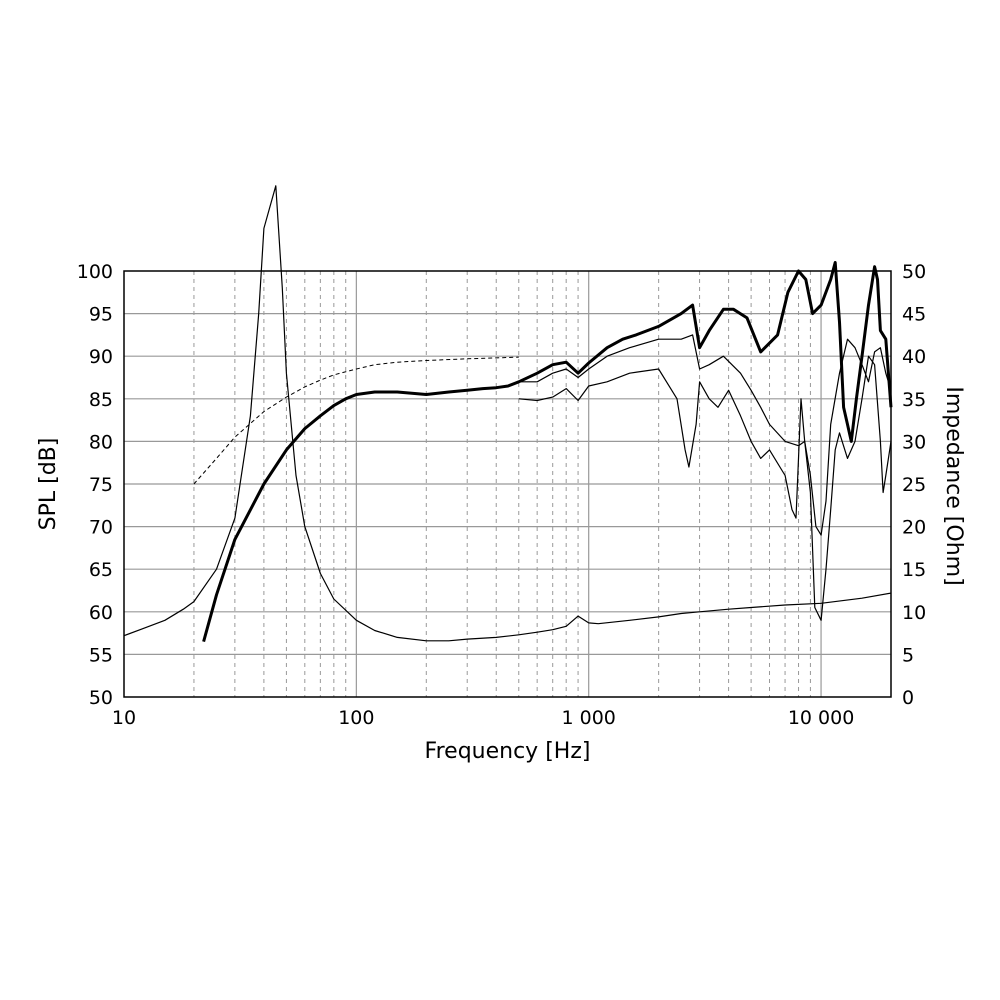  What do you see at coordinates (48, 484) in the screenshot?
I see `y-axis-title: SPL [dB]` at bounding box center [48, 484].